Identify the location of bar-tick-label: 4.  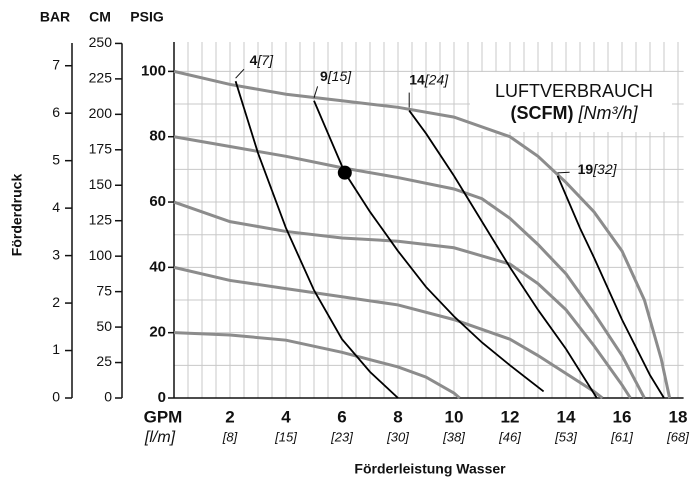
(56, 207).